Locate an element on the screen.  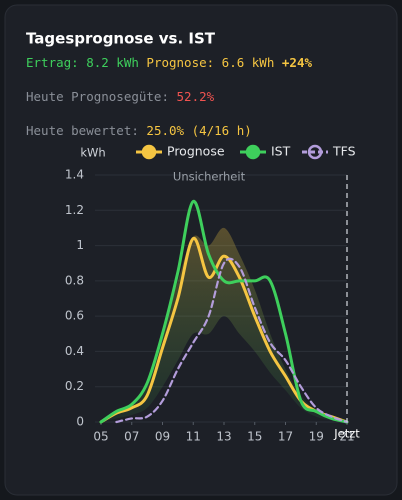
legend-label: TFS is located at coordinates (344, 151).